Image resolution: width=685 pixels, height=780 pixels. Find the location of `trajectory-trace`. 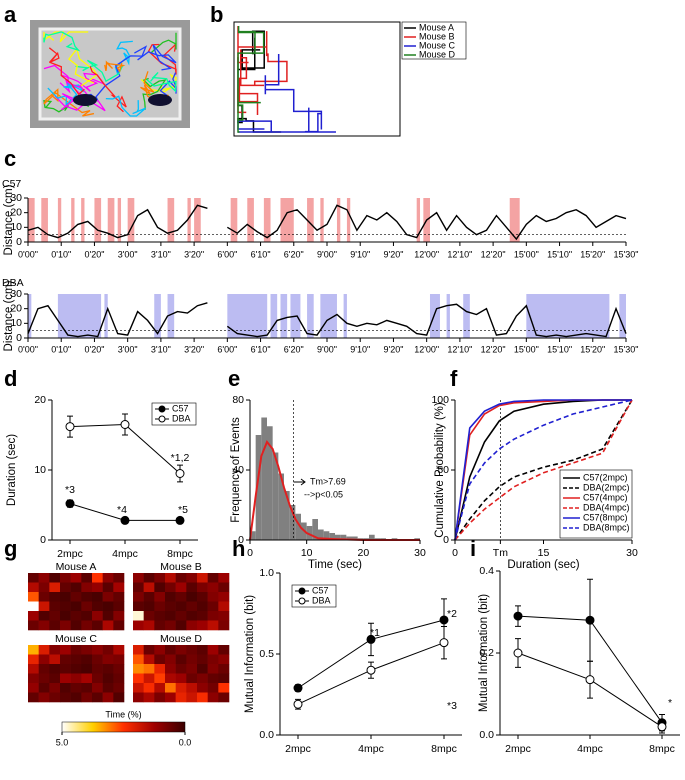

trajectory-trace is located at coordinates (286, 93).